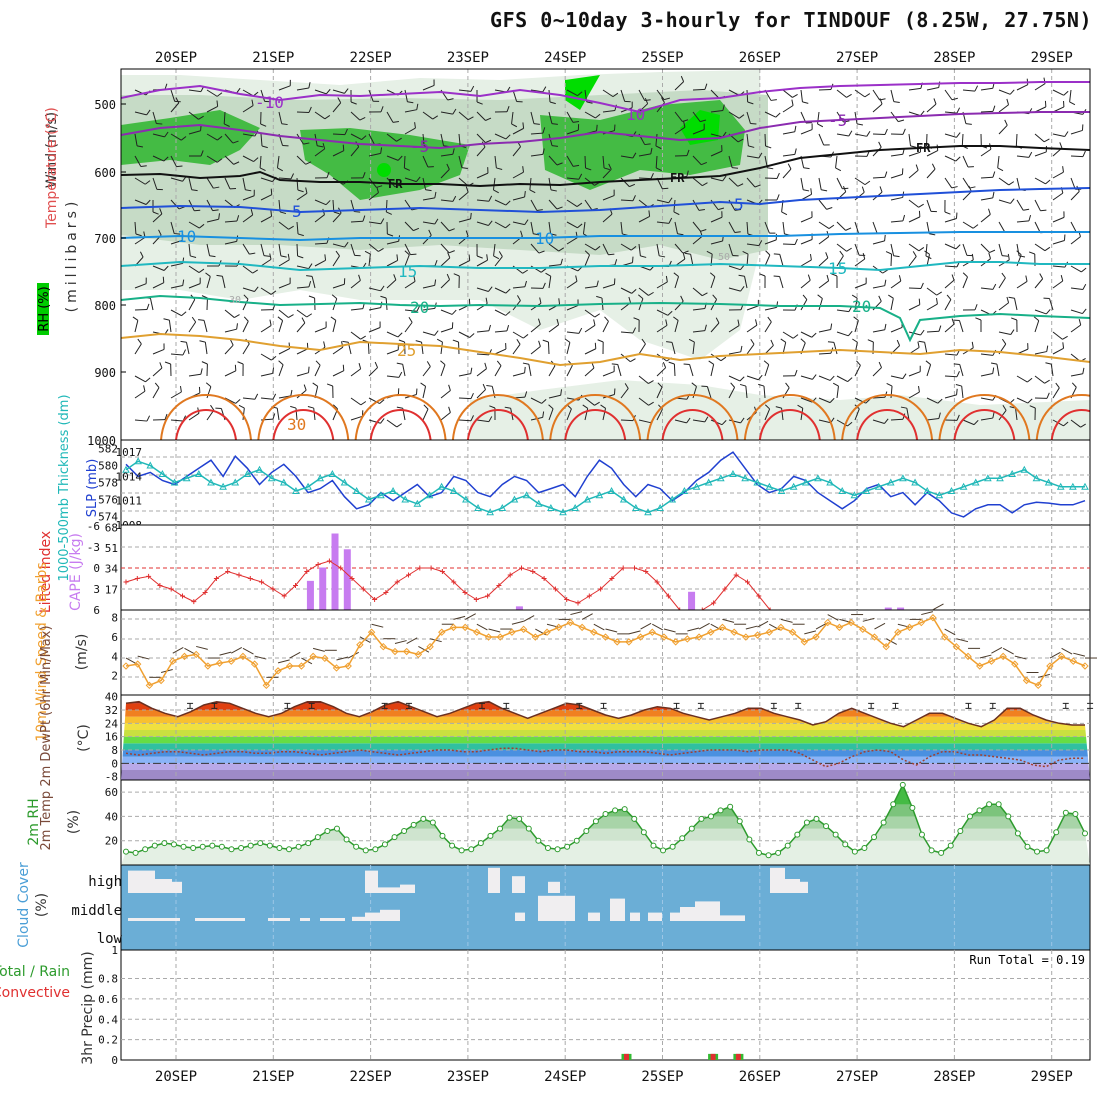  What do you see at coordinates (594, 1005) in the screenshot?
I see `precip-panel: 0.80.60.40.201 Run Total = 0.19` at bounding box center [594, 1005].